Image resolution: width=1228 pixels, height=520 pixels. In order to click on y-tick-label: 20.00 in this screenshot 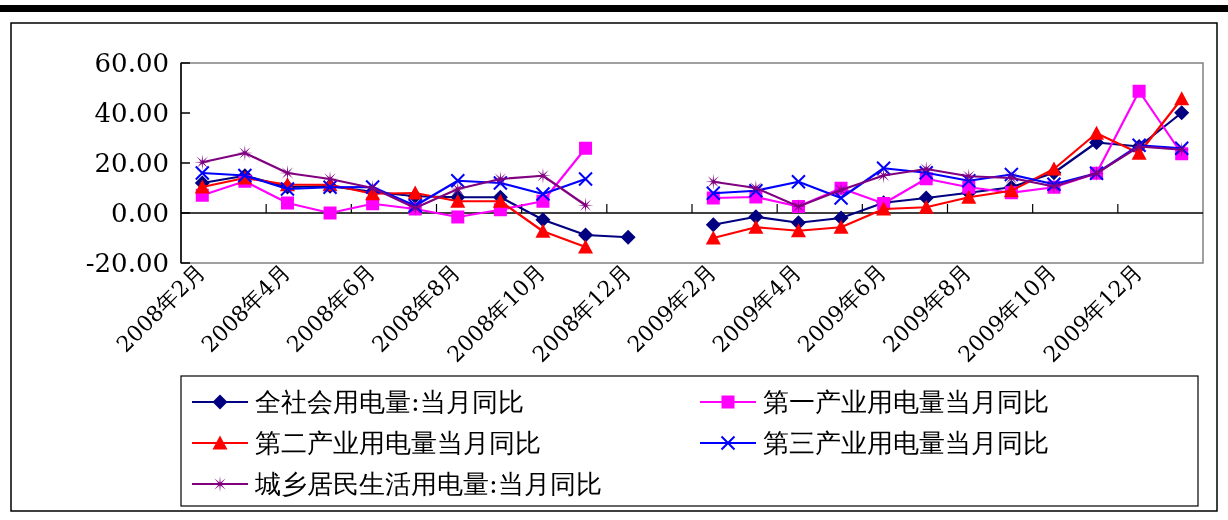, I will do `click(131, 163)`.